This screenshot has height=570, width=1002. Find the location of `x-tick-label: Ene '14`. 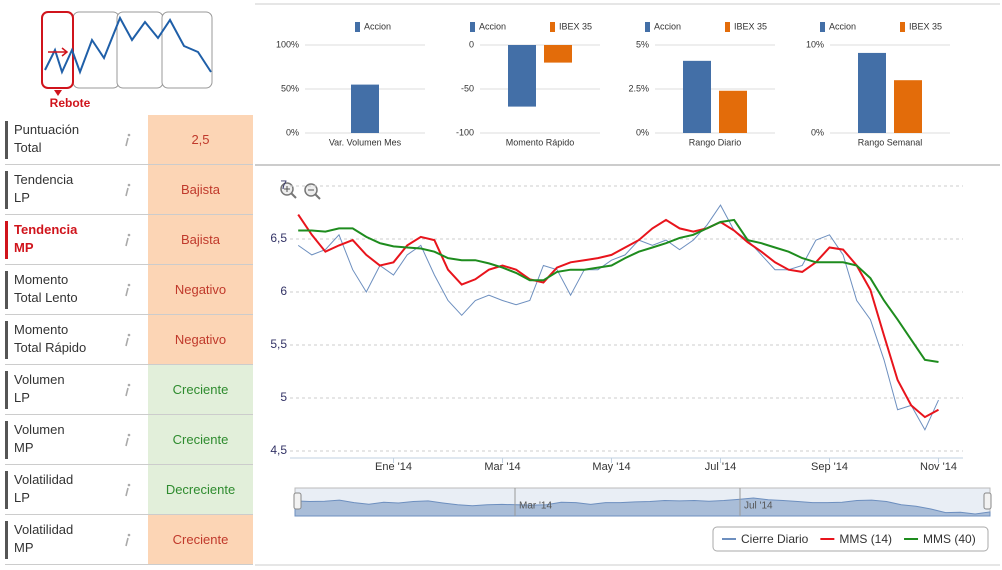

x-tick-label: Ene '14 is located at coordinates (393, 467).